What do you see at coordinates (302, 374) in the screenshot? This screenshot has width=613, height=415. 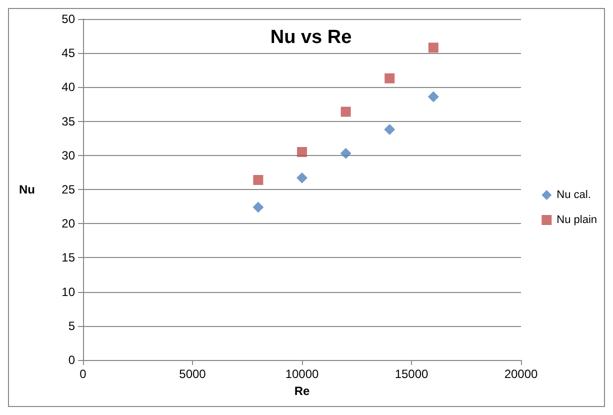 I see `x-tick-label: 10000` at bounding box center [302, 374].